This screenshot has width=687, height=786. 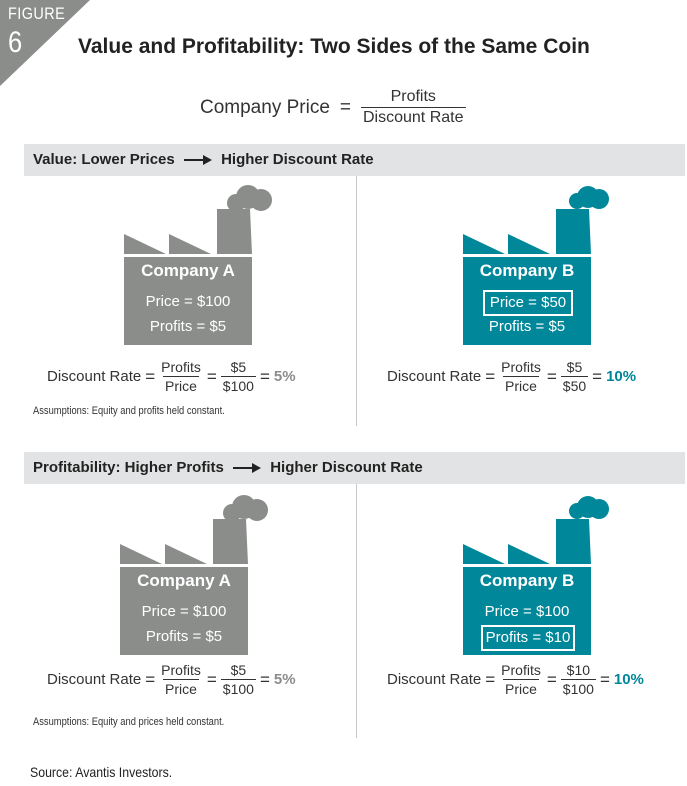 I want to click on section-value-divider, so click(x=356, y=301).